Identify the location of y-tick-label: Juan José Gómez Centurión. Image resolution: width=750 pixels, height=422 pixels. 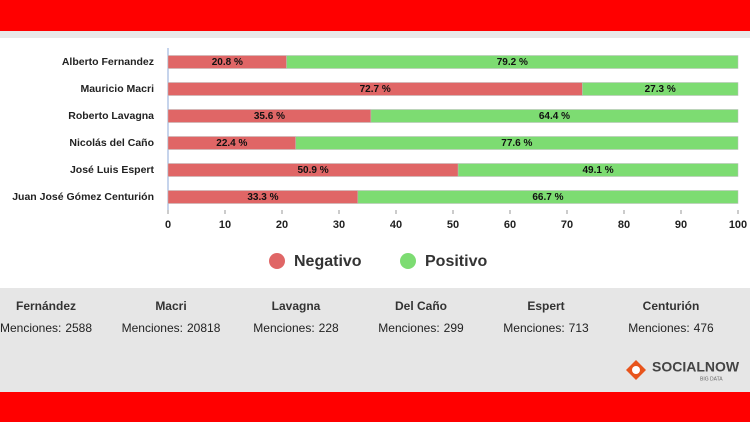
(83, 197).